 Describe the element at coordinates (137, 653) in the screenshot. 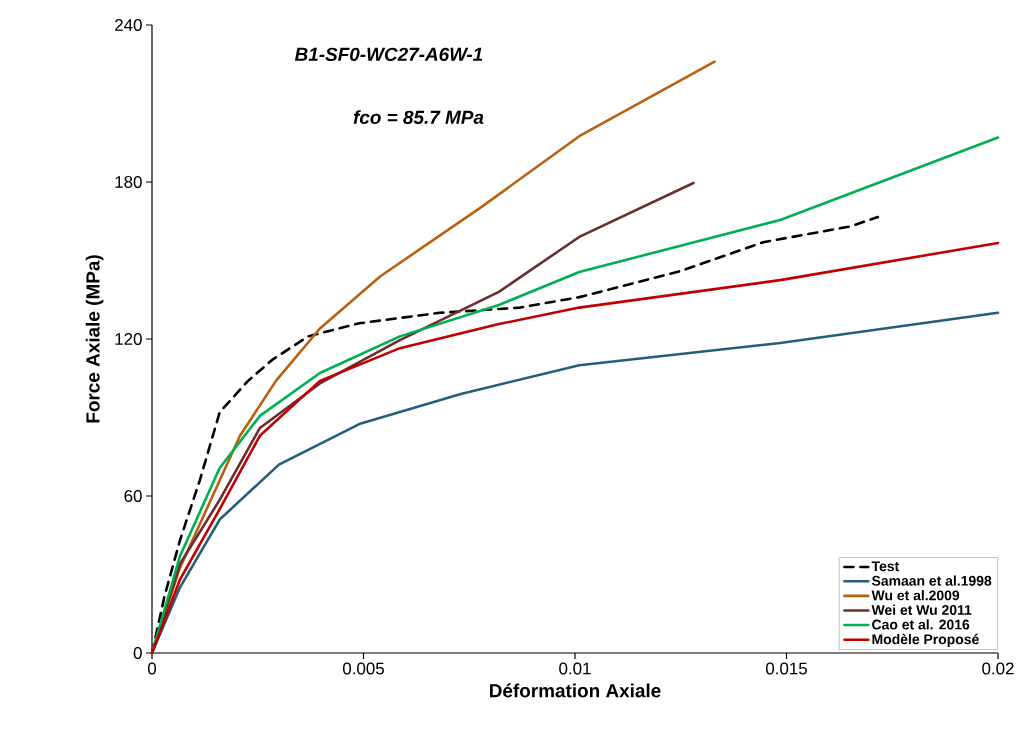

I see `y-tick-label: 0` at that location.